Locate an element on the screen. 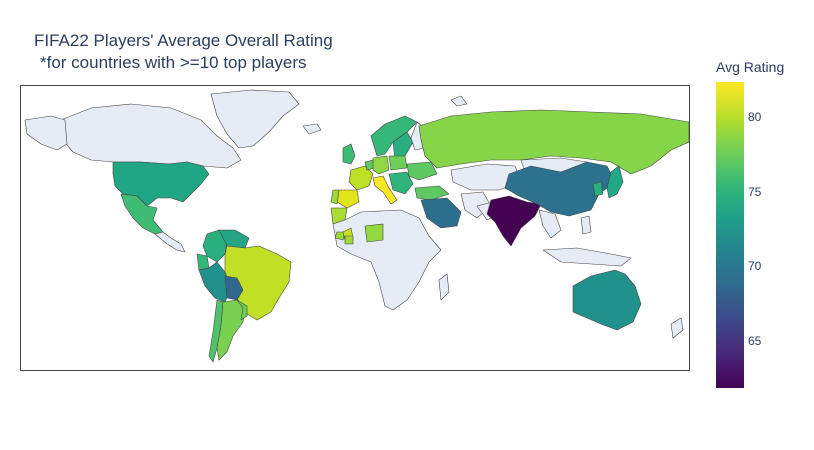  balkans-region is located at coordinates (401, 183).